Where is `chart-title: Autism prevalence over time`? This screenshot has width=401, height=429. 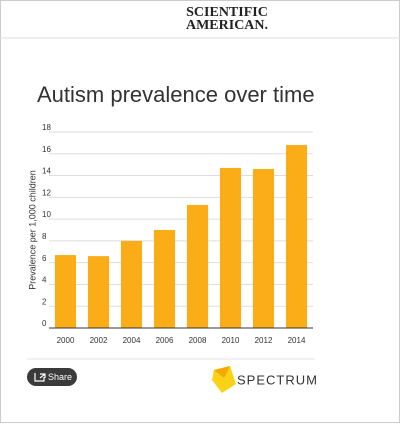 chart-title: Autism prevalence over time is located at coordinates (176, 94).